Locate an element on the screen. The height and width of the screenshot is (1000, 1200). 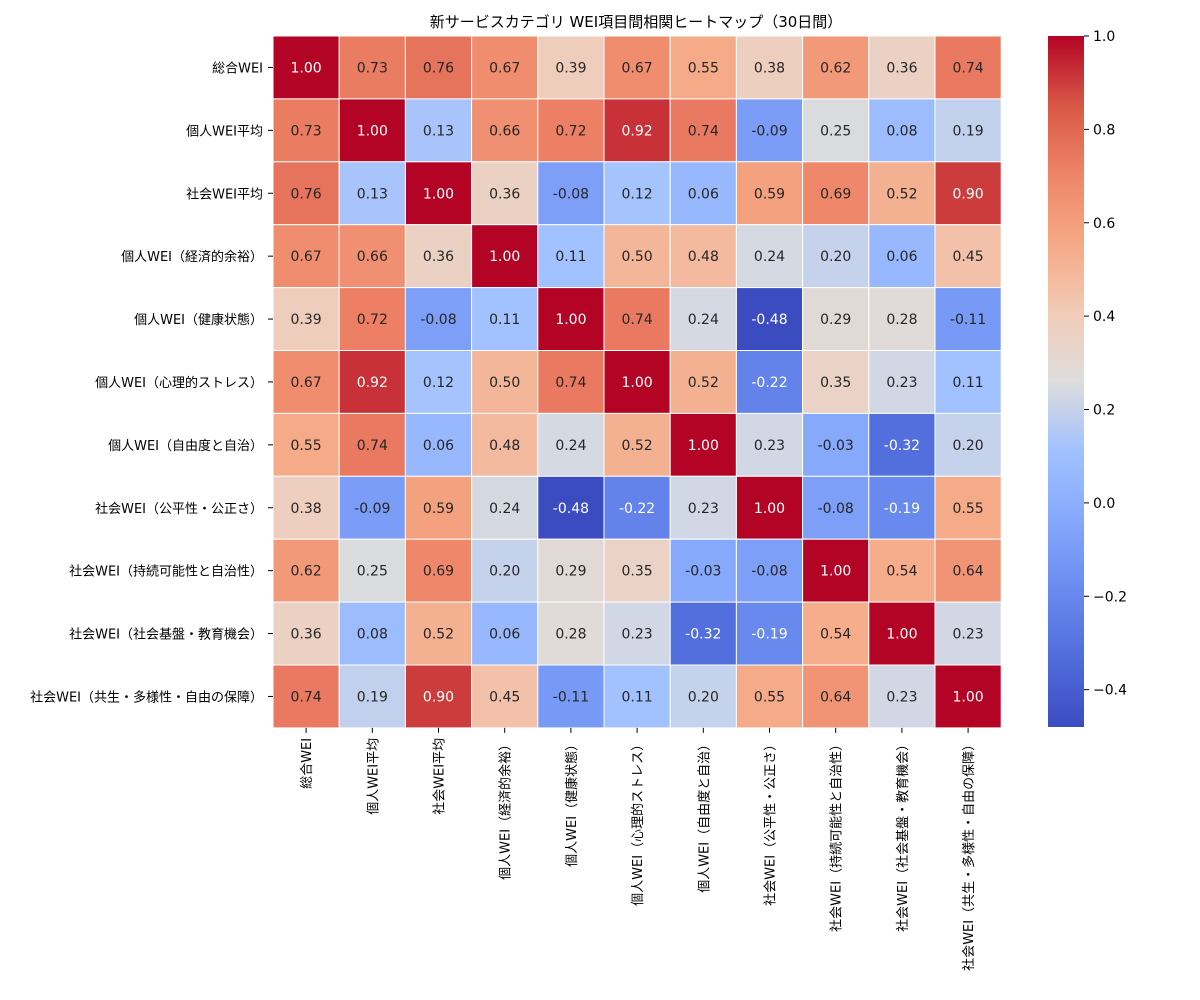
cell-value-label: 0.36 is located at coordinates (504, 194).